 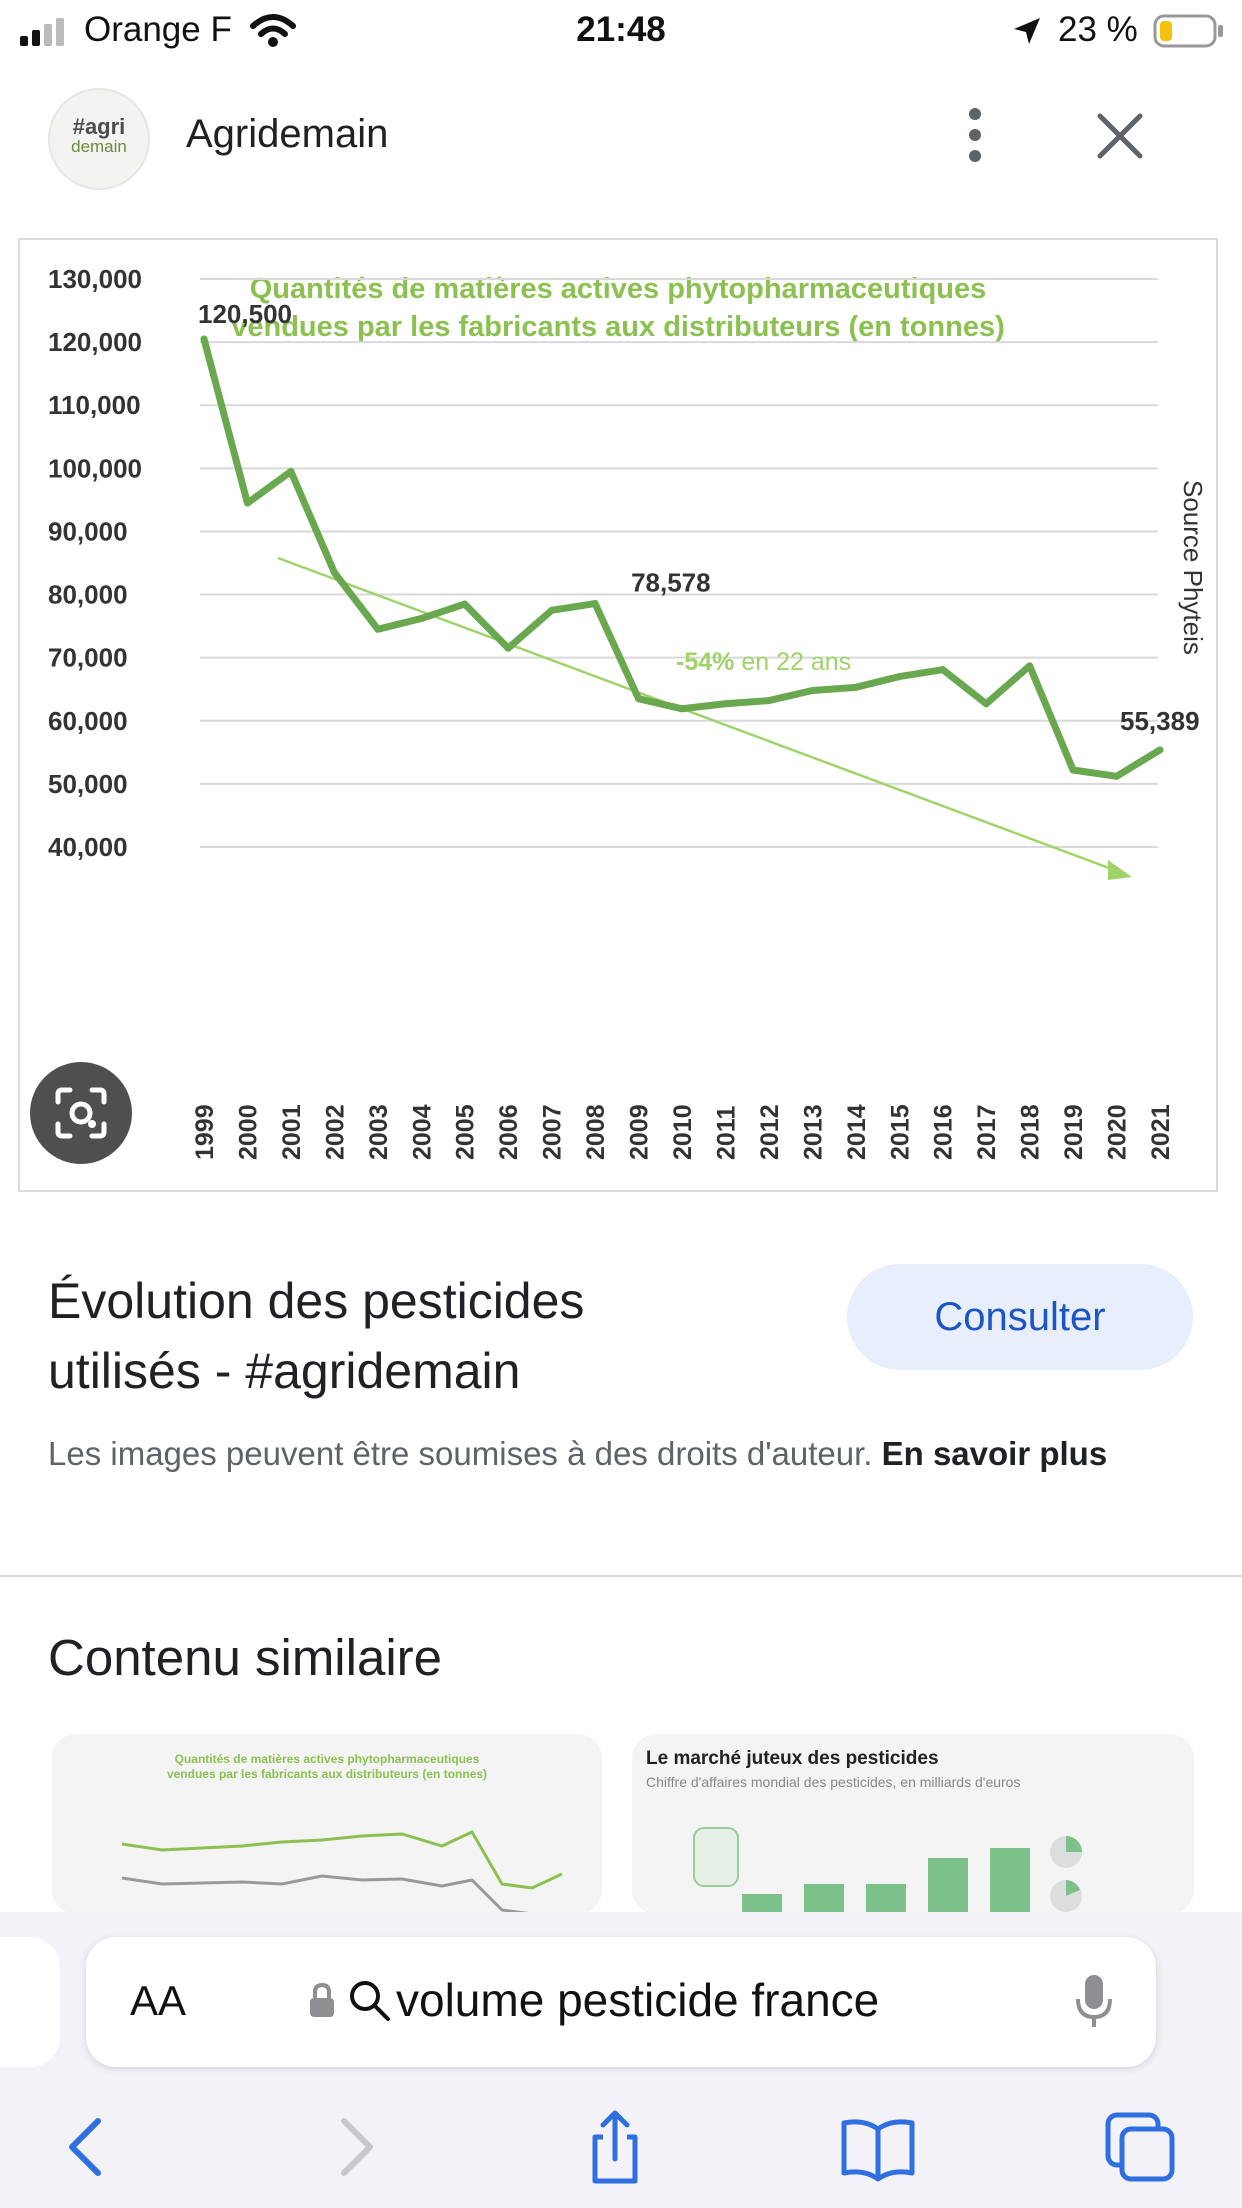 What do you see at coordinates (857, 1132) in the screenshot?
I see `x-tick-label: 2014` at bounding box center [857, 1132].